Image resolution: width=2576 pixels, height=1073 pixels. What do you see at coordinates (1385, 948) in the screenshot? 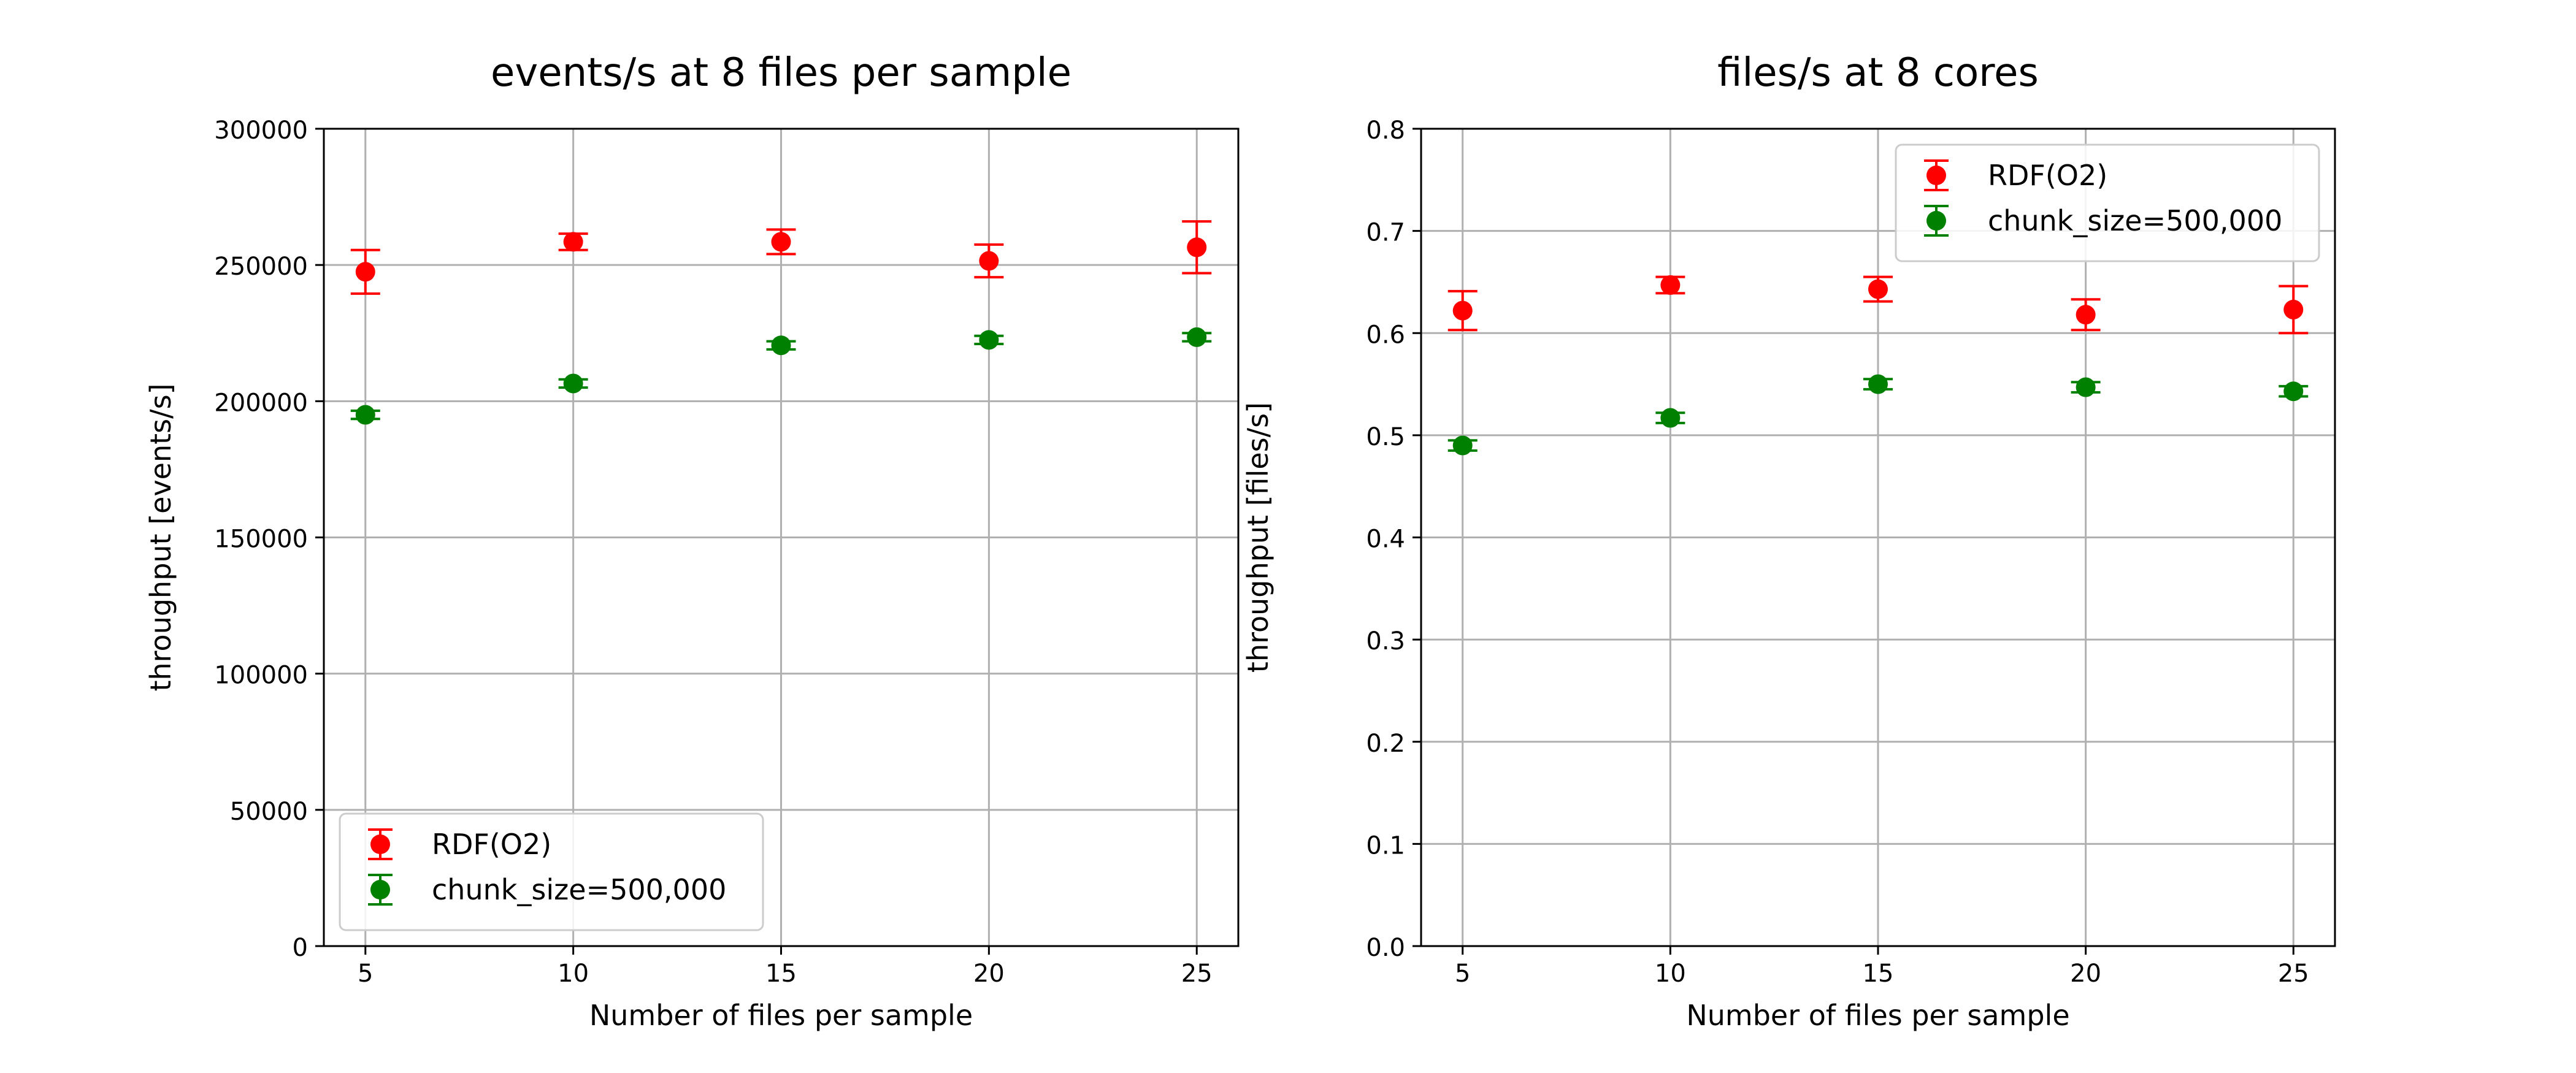
I see `y-tick-label: 0.0` at bounding box center [1385, 948].